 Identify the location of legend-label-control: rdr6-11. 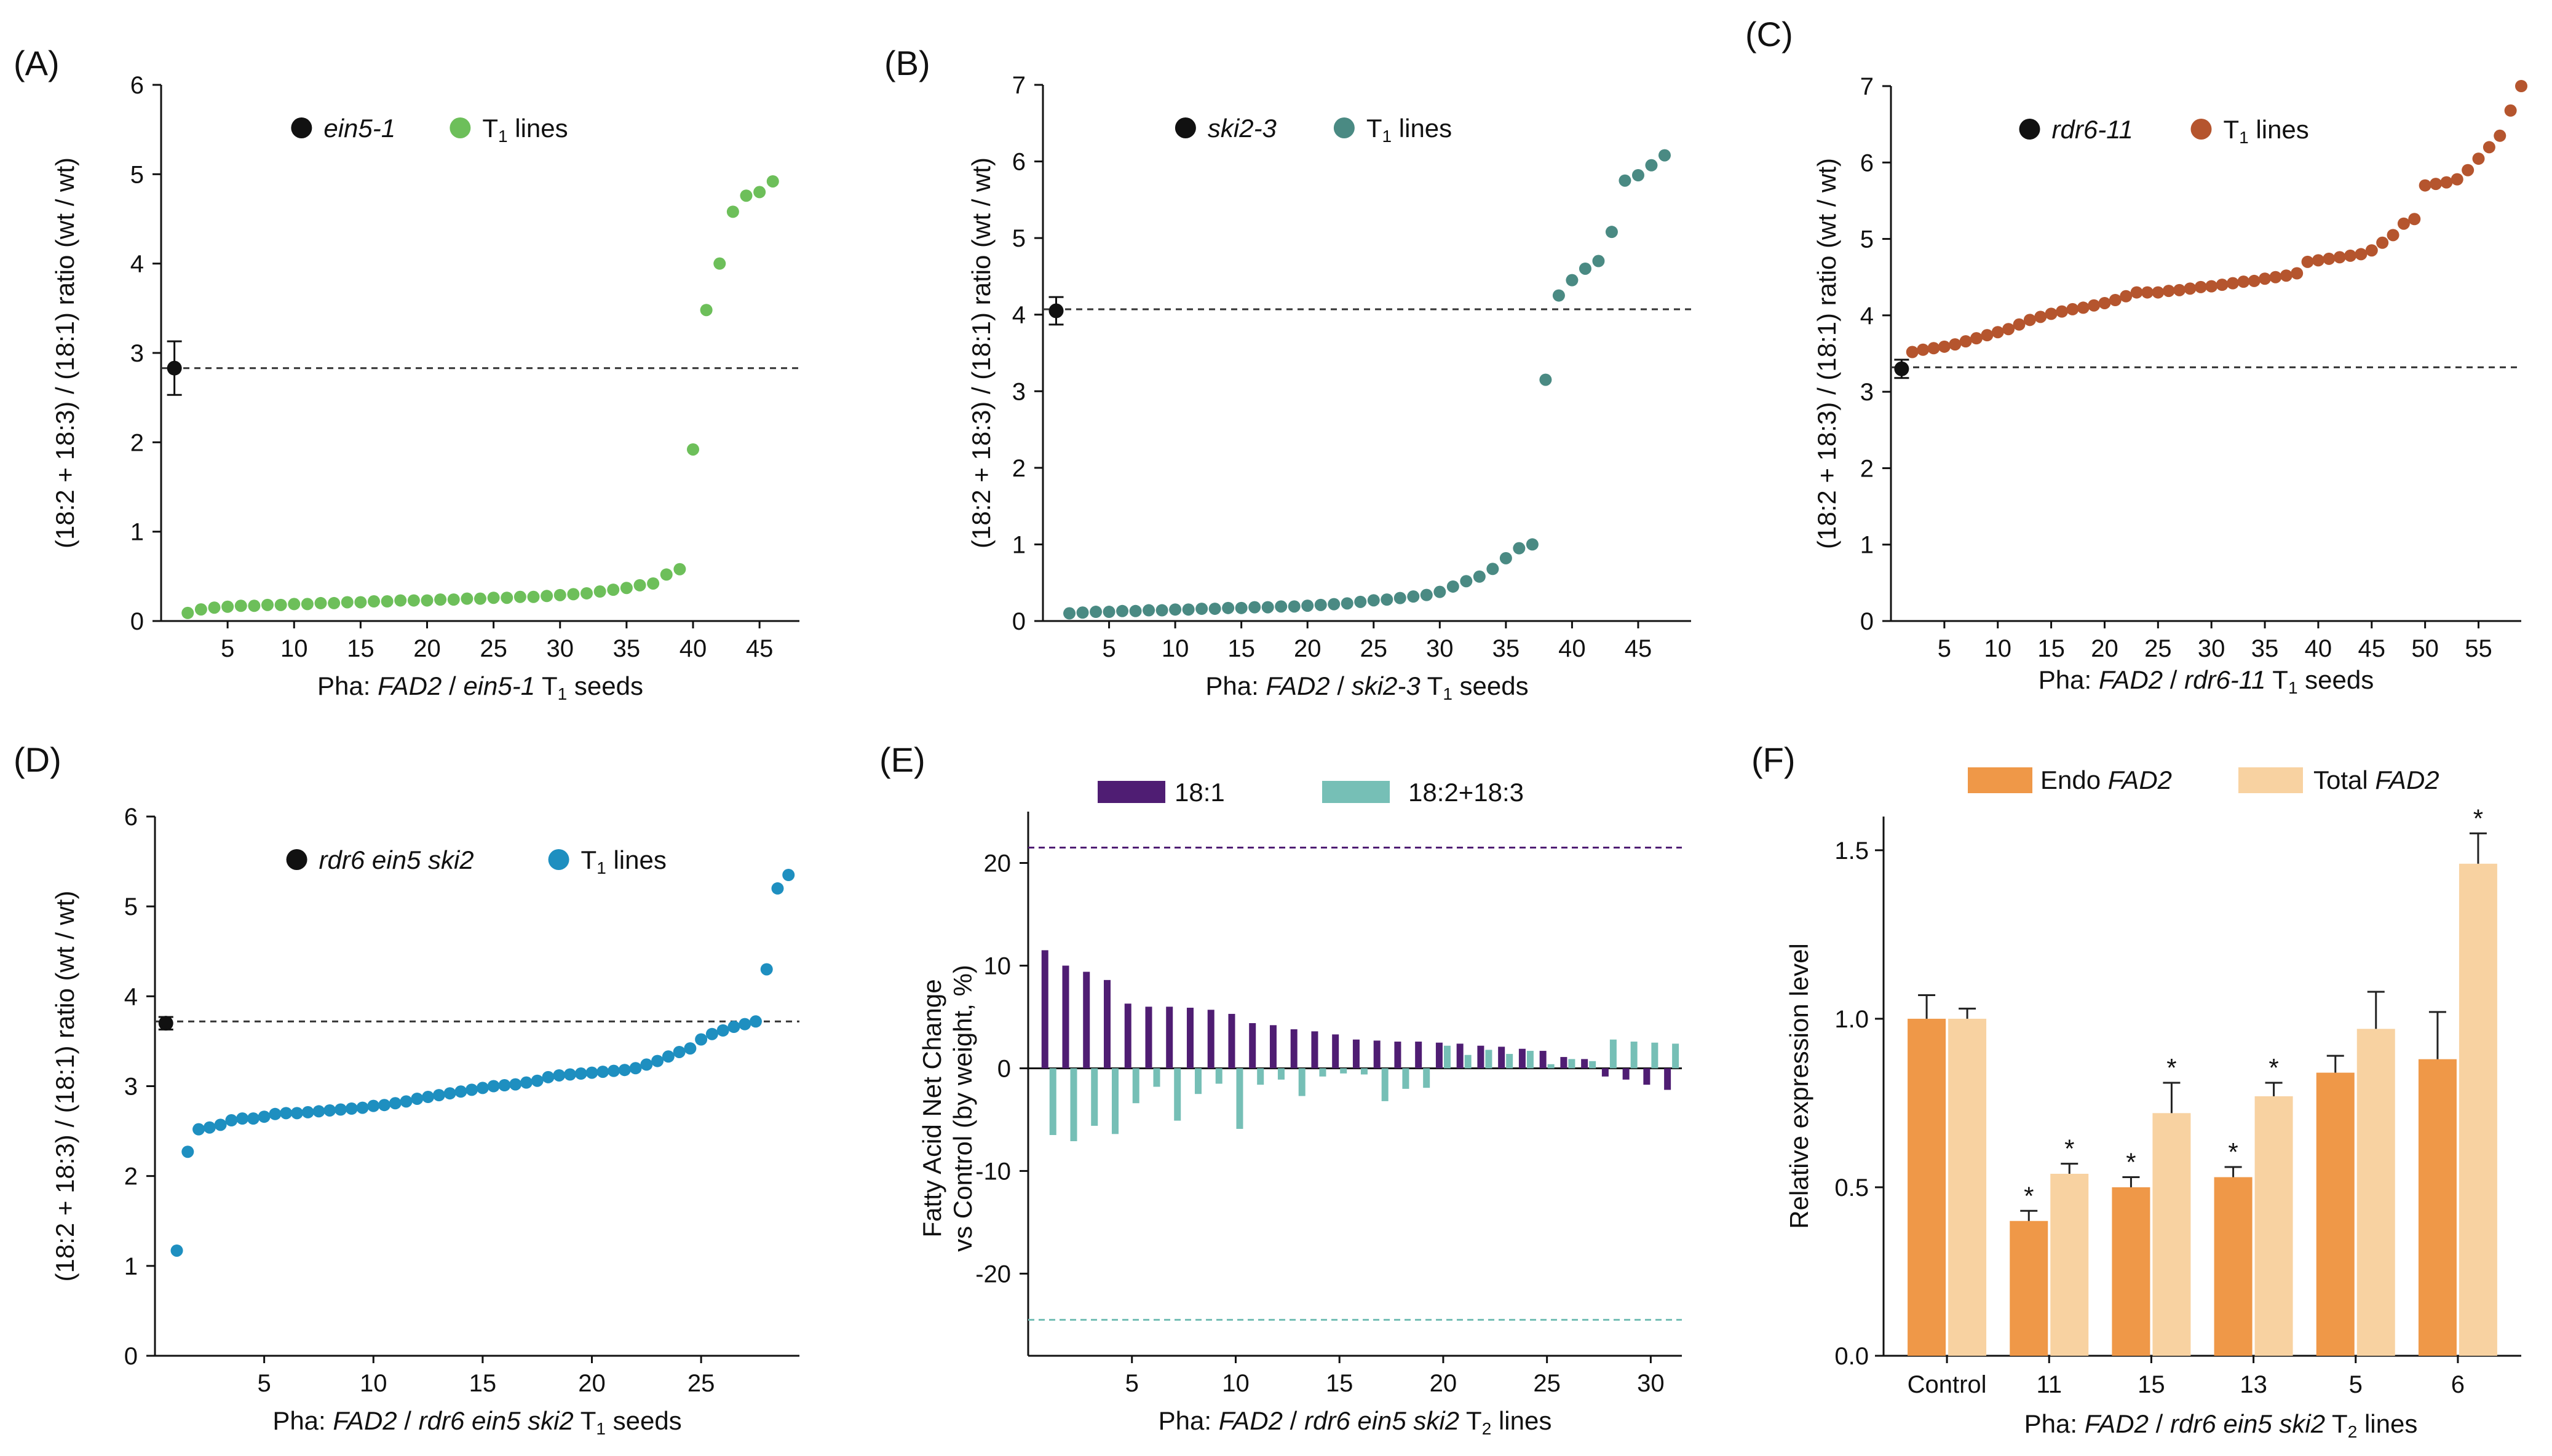
(2092, 129).